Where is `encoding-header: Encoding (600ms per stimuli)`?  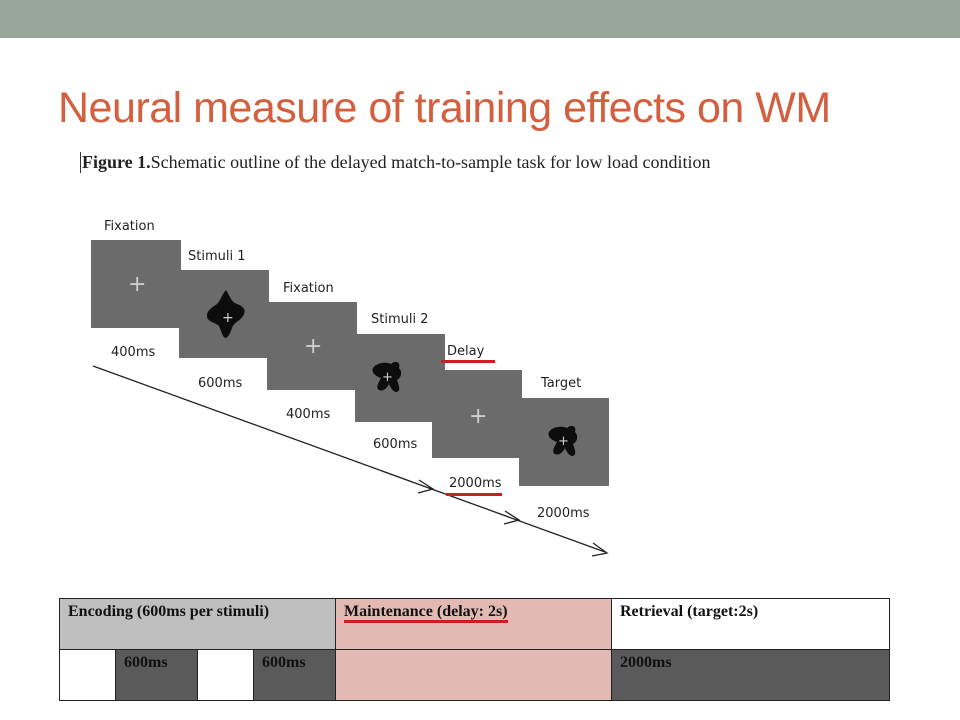 encoding-header: Encoding (600ms per stimuli) is located at coordinates (169, 611).